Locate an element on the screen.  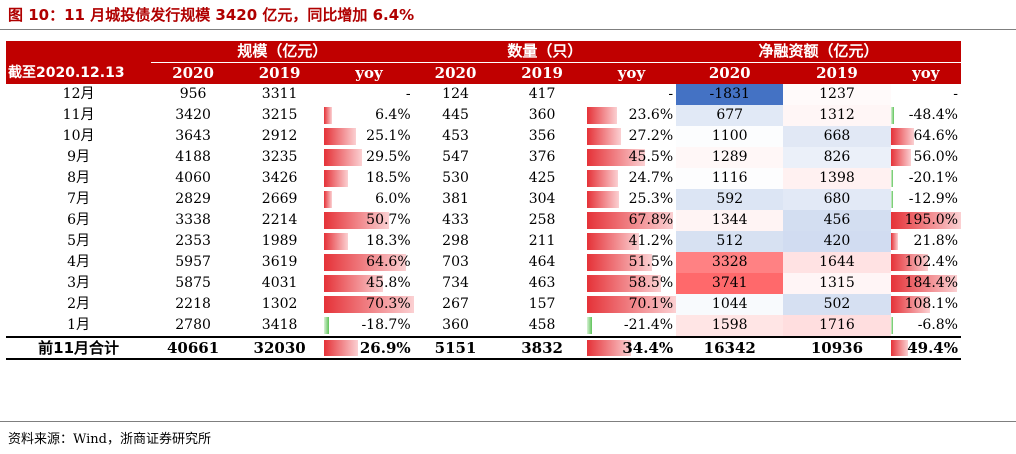
count-2020-cell: 703 is located at coordinates (455, 262).